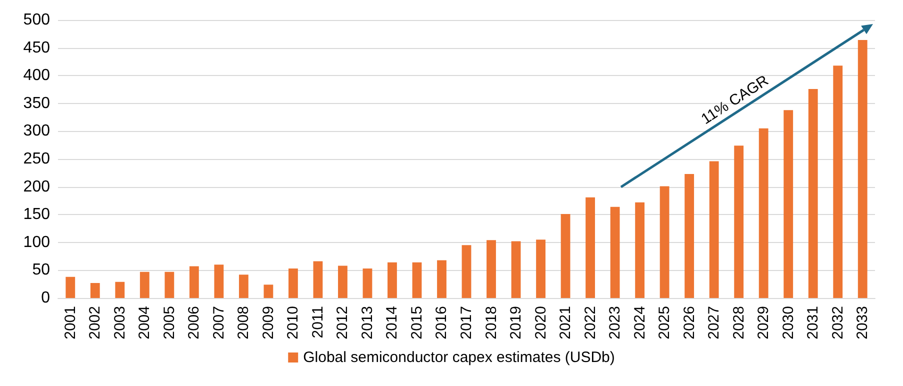 This screenshot has height=386, width=903. I want to click on x-tick-label: 2027, so click(714, 323).